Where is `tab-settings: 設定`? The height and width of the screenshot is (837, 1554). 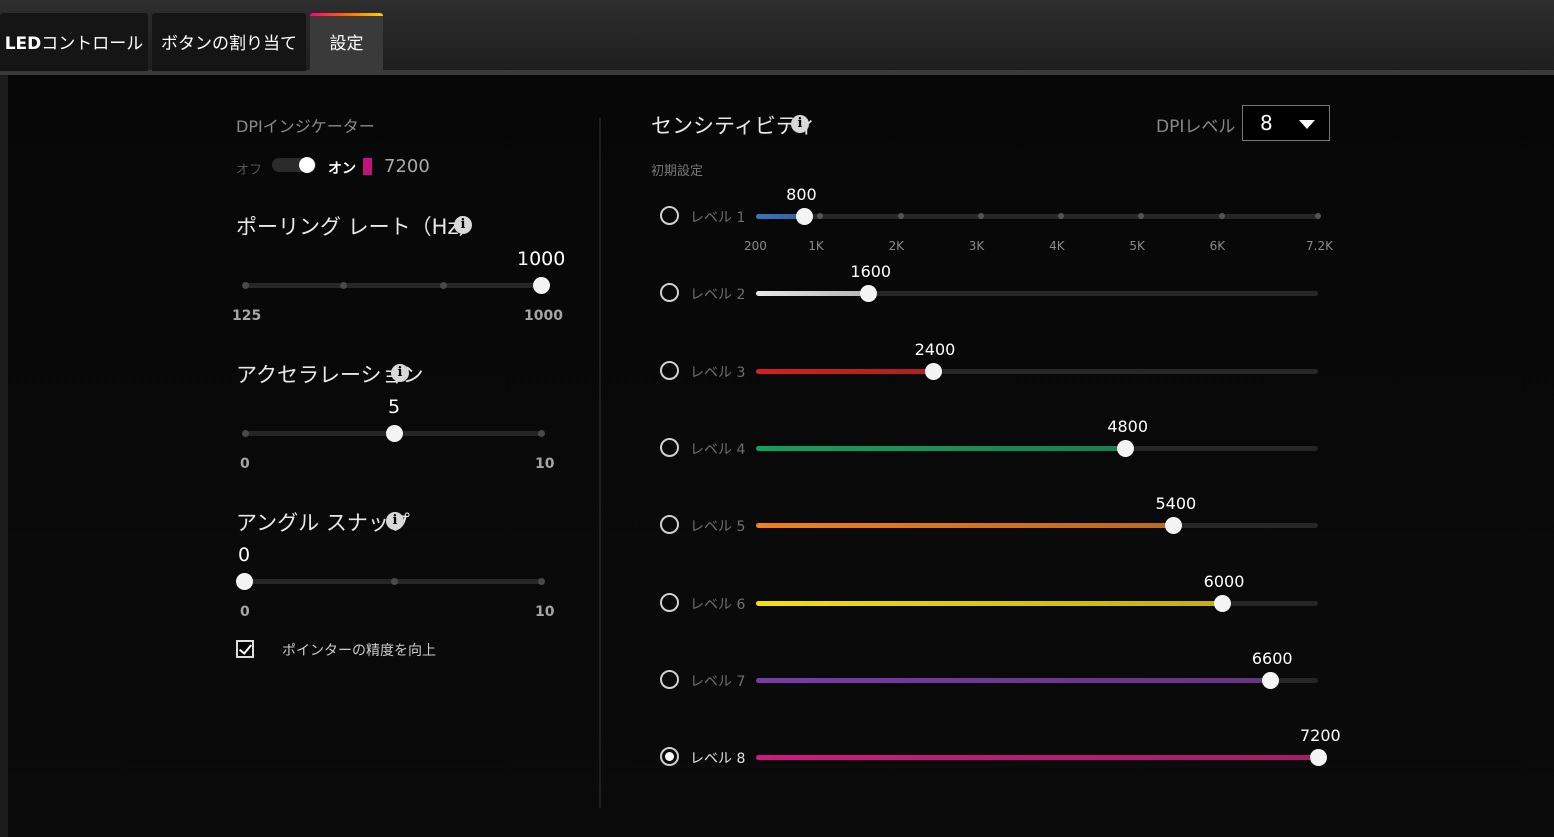
tab-settings: 設定 is located at coordinates (346, 42).